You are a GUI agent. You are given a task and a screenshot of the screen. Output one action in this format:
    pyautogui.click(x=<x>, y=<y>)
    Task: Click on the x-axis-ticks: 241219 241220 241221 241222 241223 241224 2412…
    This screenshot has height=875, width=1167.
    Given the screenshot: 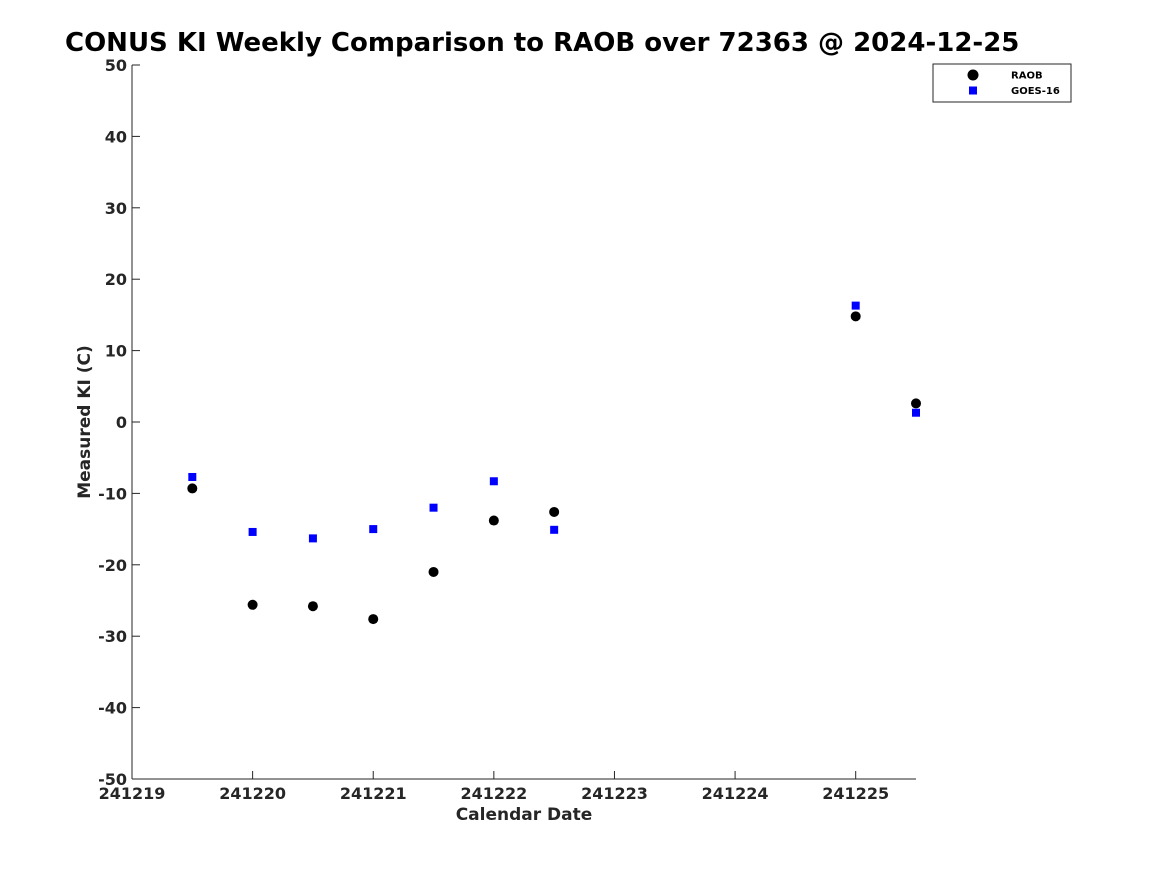 What is the action you would take?
    pyautogui.click(x=494, y=787)
    